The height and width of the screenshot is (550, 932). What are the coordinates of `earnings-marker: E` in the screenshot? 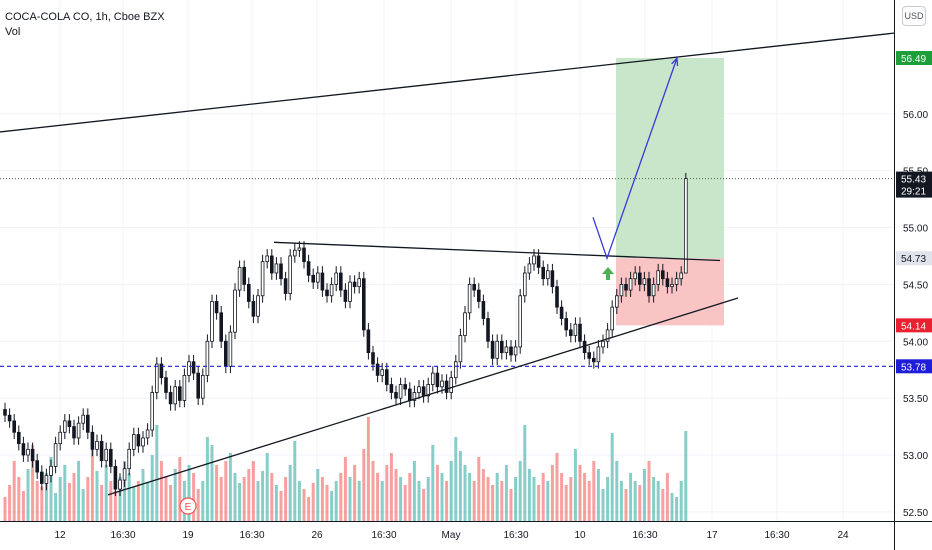 It's located at (188, 506).